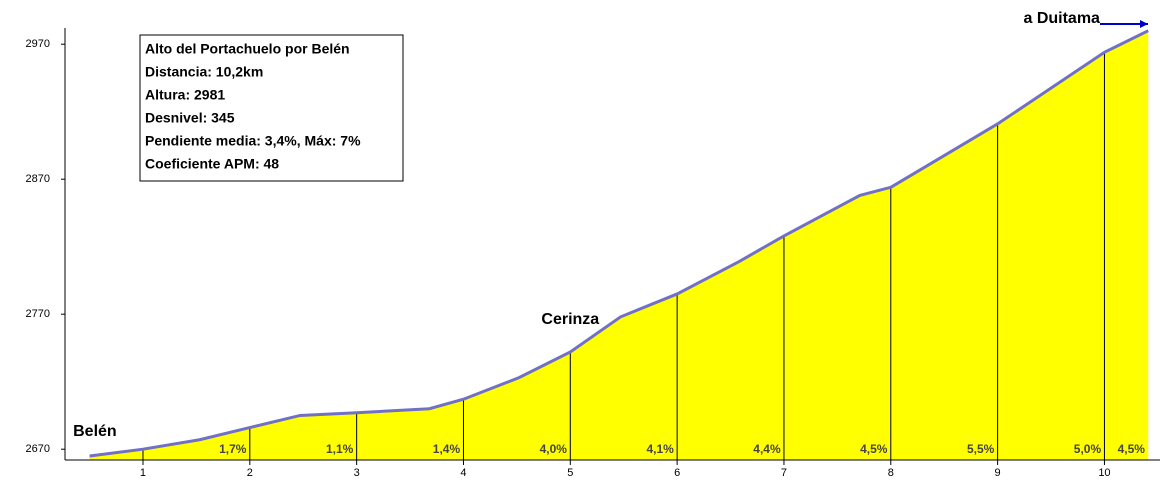 The height and width of the screenshot is (494, 1168). I want to click on y-tick-label: 2870, so click(38, 179).